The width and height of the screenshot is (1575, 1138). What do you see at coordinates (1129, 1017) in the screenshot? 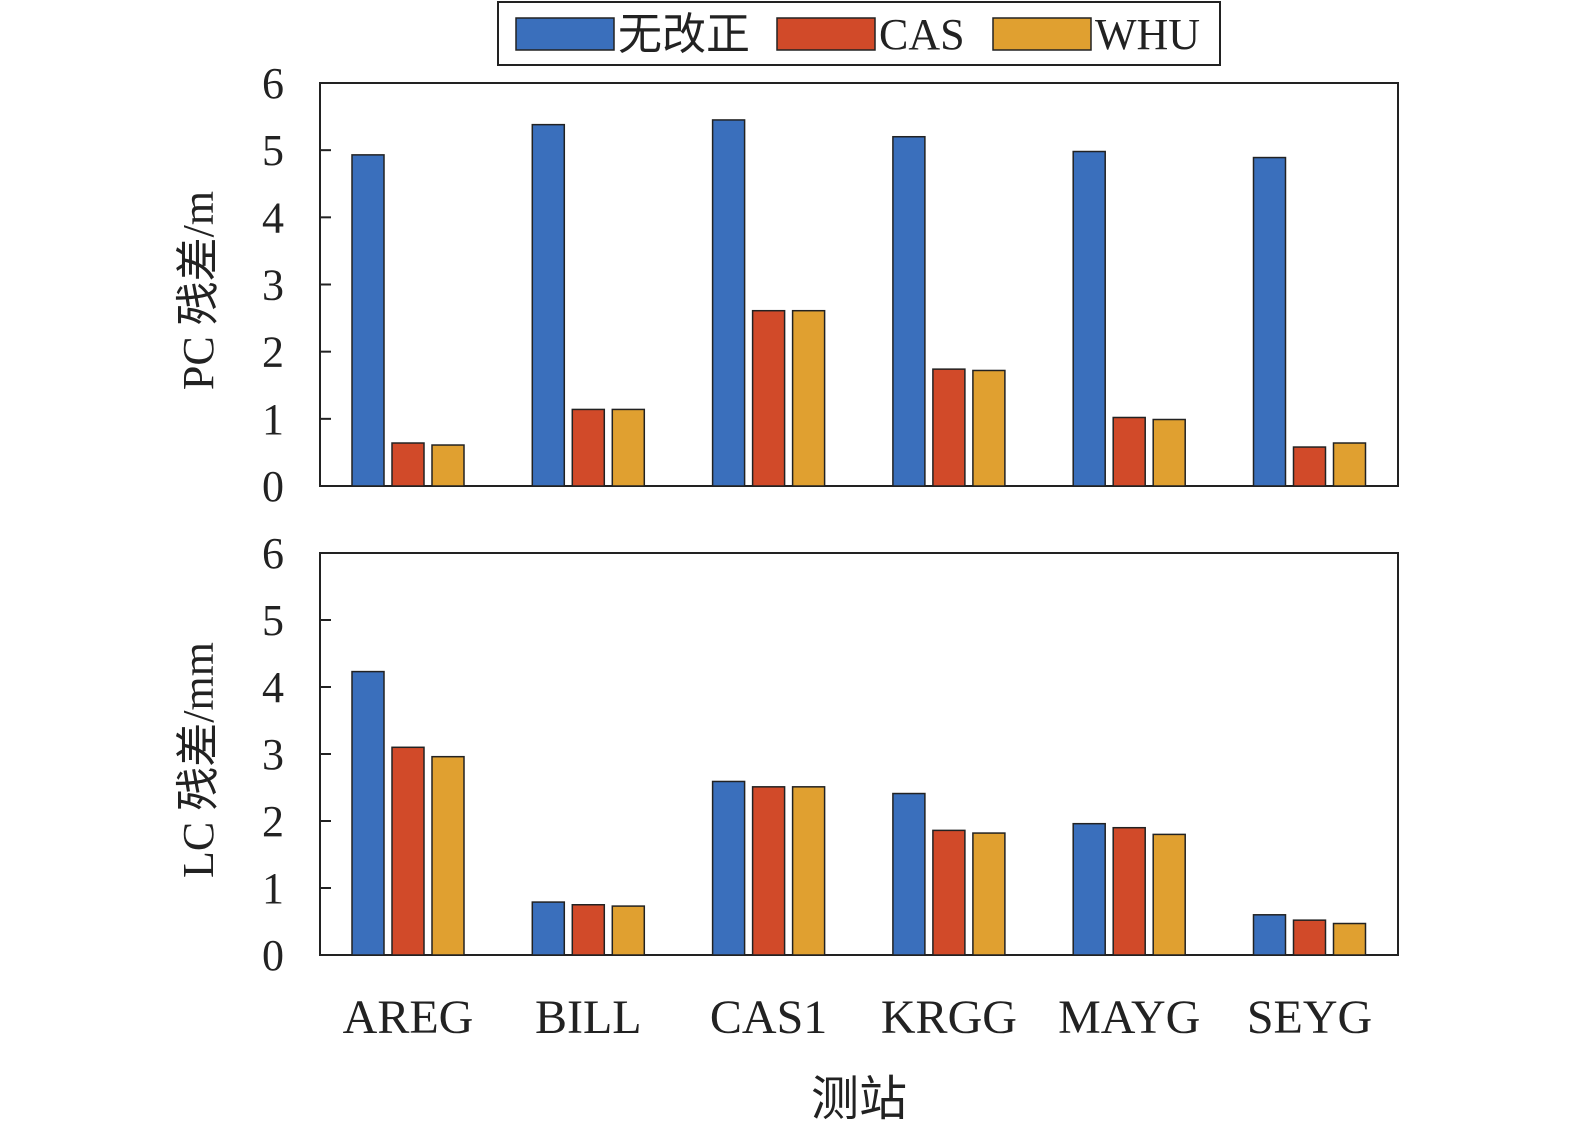
I see `x-tick-label: MAYG` at bounding box center [1129, 1017].